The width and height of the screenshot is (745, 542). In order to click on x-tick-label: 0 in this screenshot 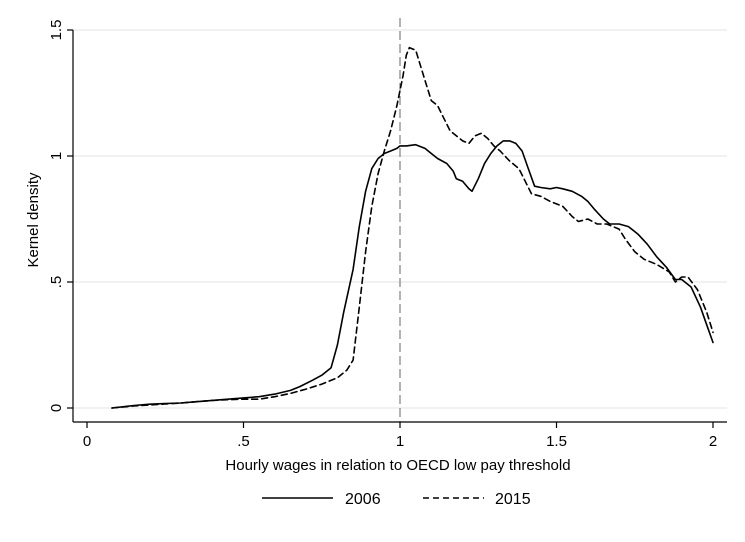, I will do `click(87, 441)`.